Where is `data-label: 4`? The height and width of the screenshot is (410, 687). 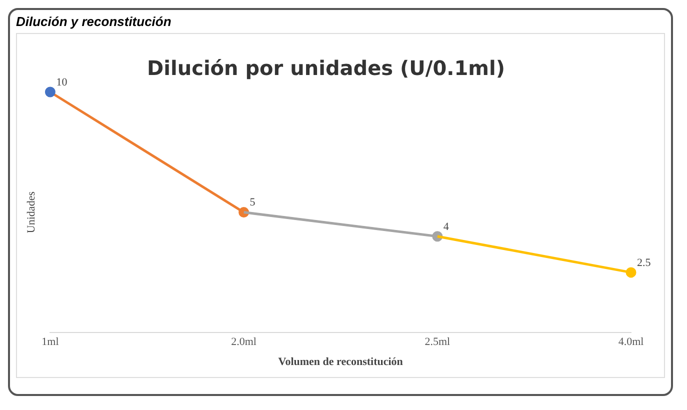
data-label: 4 is located at coordinates (446, 226).